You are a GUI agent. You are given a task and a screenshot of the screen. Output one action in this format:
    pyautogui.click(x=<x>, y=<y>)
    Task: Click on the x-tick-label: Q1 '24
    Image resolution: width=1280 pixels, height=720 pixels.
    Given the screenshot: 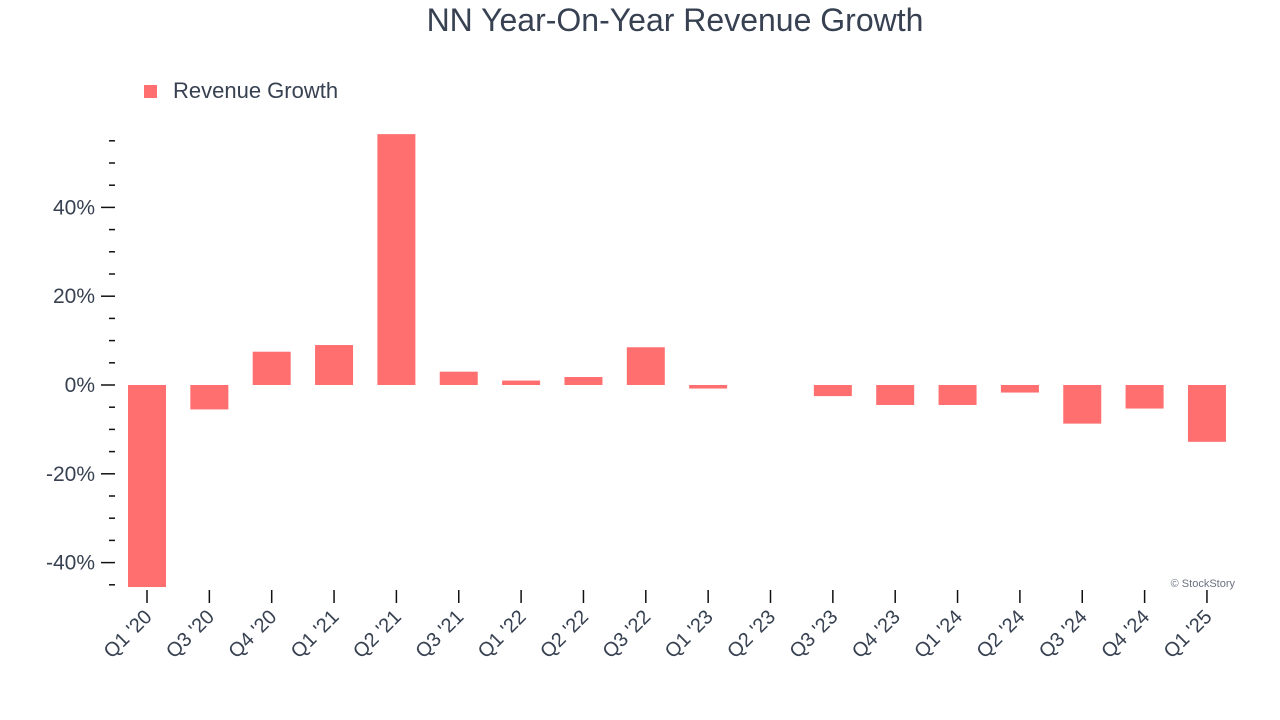 What is the action you would take?
    pyautogui.click(x=938, y=634)
    